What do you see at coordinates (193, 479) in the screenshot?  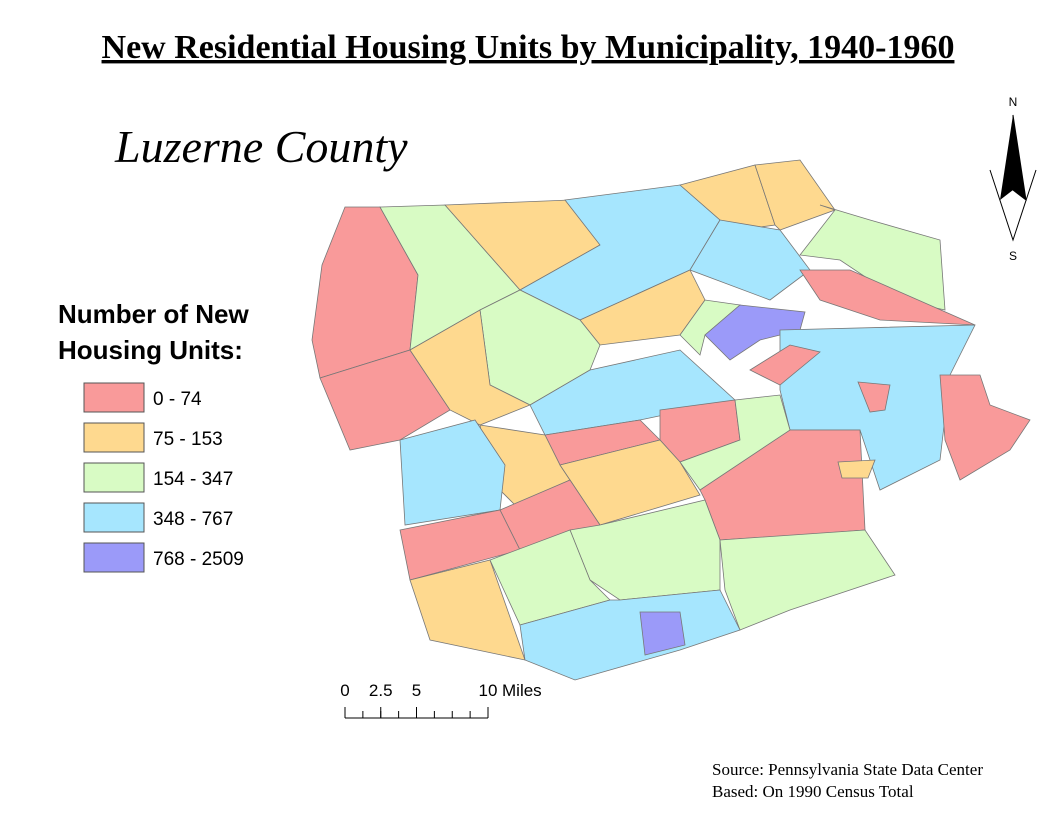 I see `legend-label: 154 - 347` at bounding box center [193, 479].